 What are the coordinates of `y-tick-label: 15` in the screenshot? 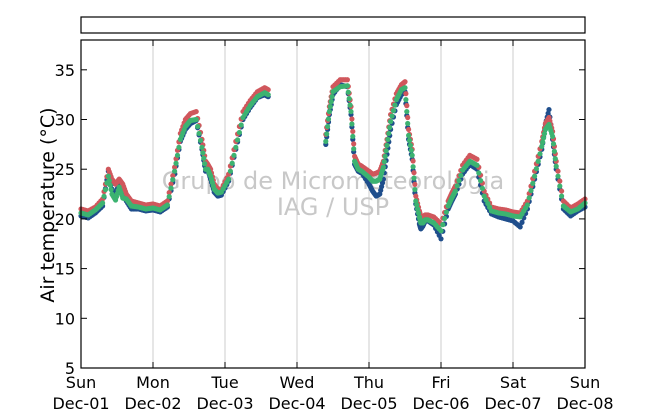 It's located at (65, 269).